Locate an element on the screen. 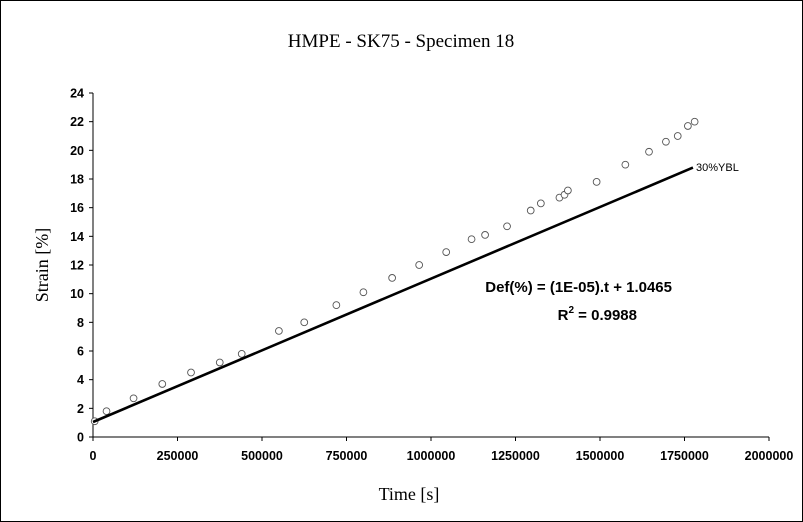 The width and height of the screenshot is (803, 522). y-tick-label: 8 is located at coordinates (80, 323).